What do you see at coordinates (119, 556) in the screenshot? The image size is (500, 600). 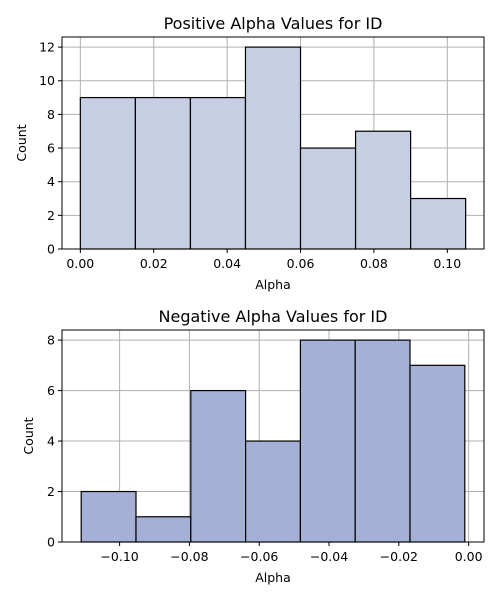 I see `x-tick-label: −0.10` at bounding box center [119, 556].